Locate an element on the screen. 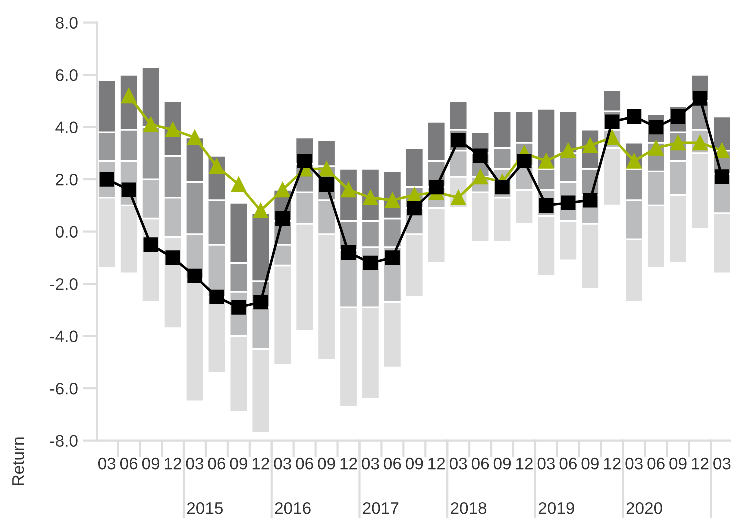  text: 2017 is located at coordinates (381, 508).